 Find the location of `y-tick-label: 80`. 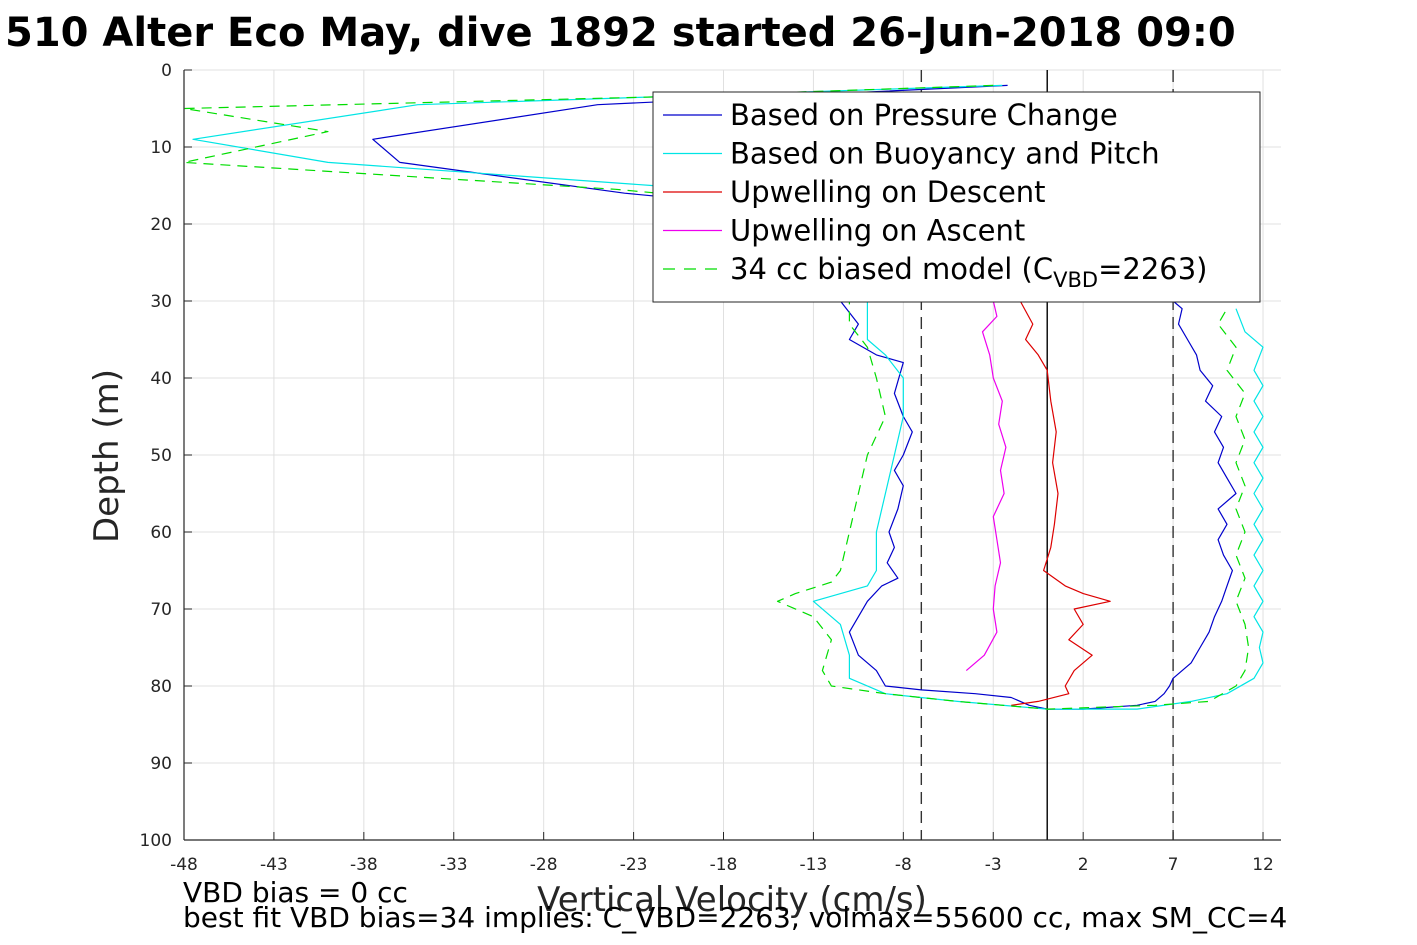

y-tick-label: 80 is located at coordinates (161, 687).